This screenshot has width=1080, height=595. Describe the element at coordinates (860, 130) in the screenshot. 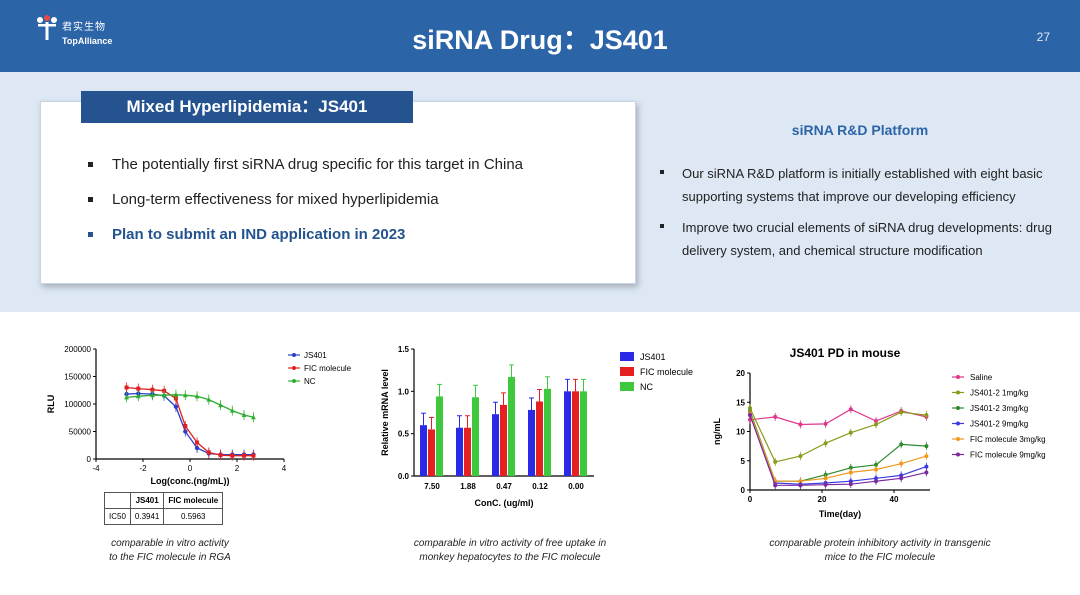

I see `platform-title: siRNA R&D Platform` at that location.